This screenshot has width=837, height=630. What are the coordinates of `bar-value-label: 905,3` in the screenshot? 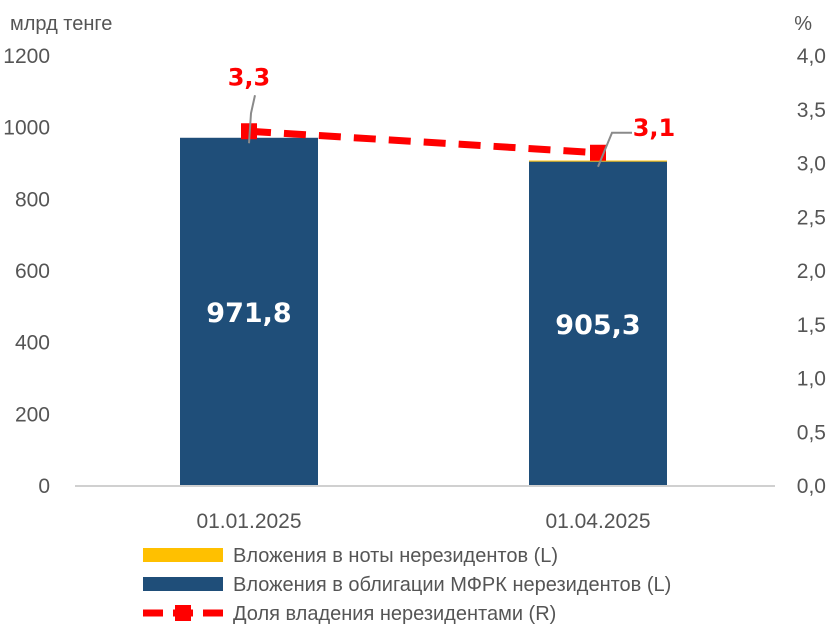 It's located at (597, 325).